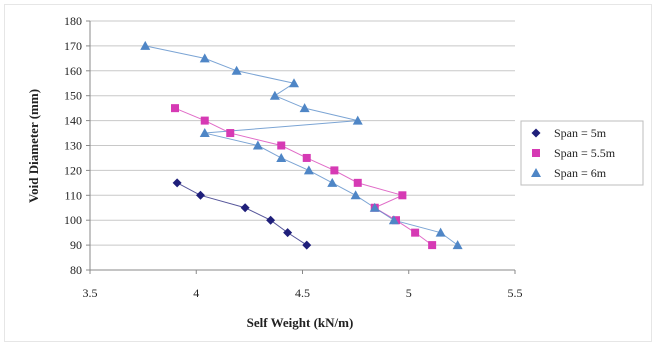  Describe the element at coordinates (73, 121) in the screenshot. I see `y-tick-label: 140` at that location.